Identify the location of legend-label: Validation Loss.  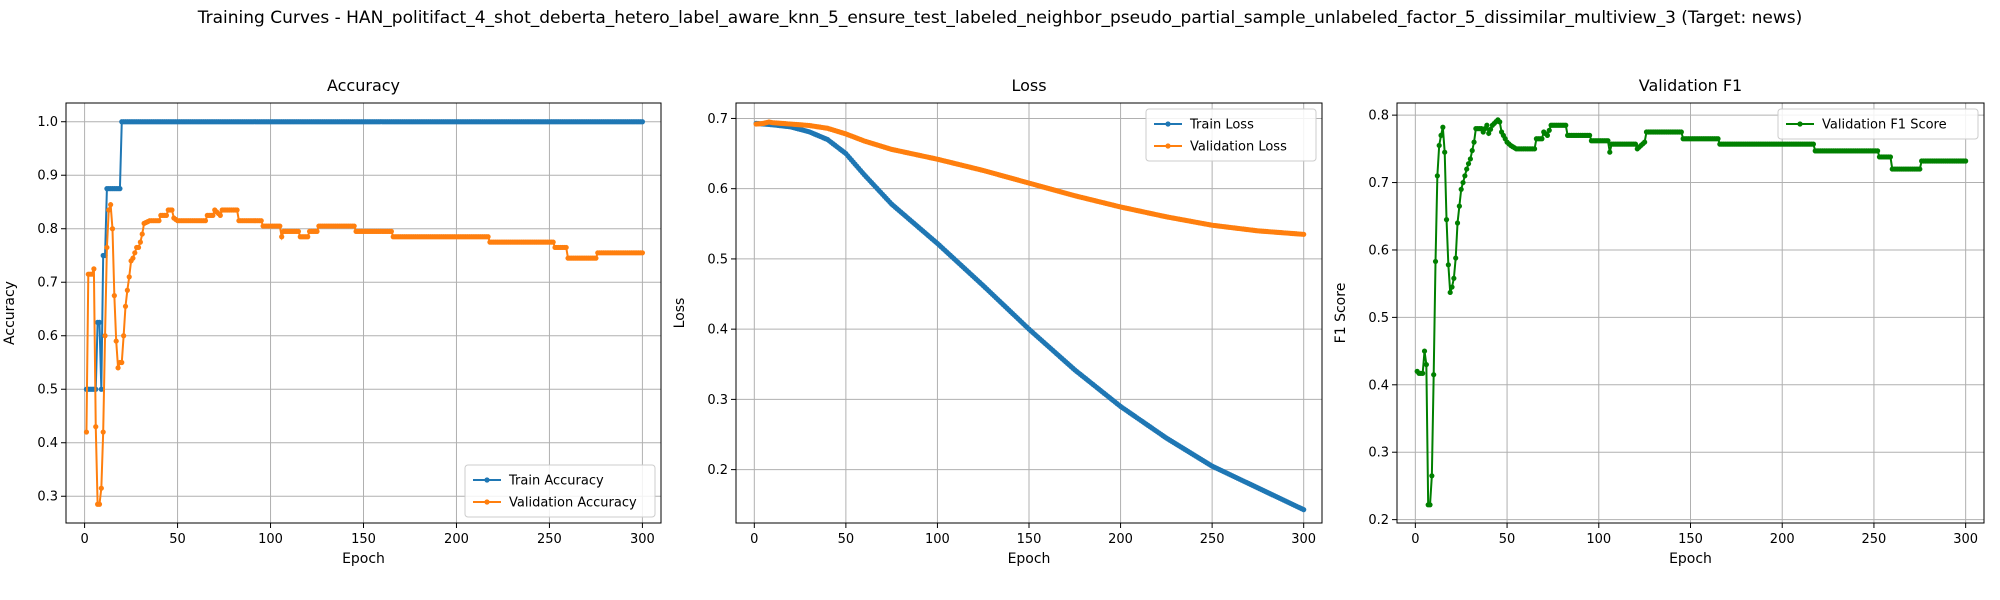
(1238, 147).